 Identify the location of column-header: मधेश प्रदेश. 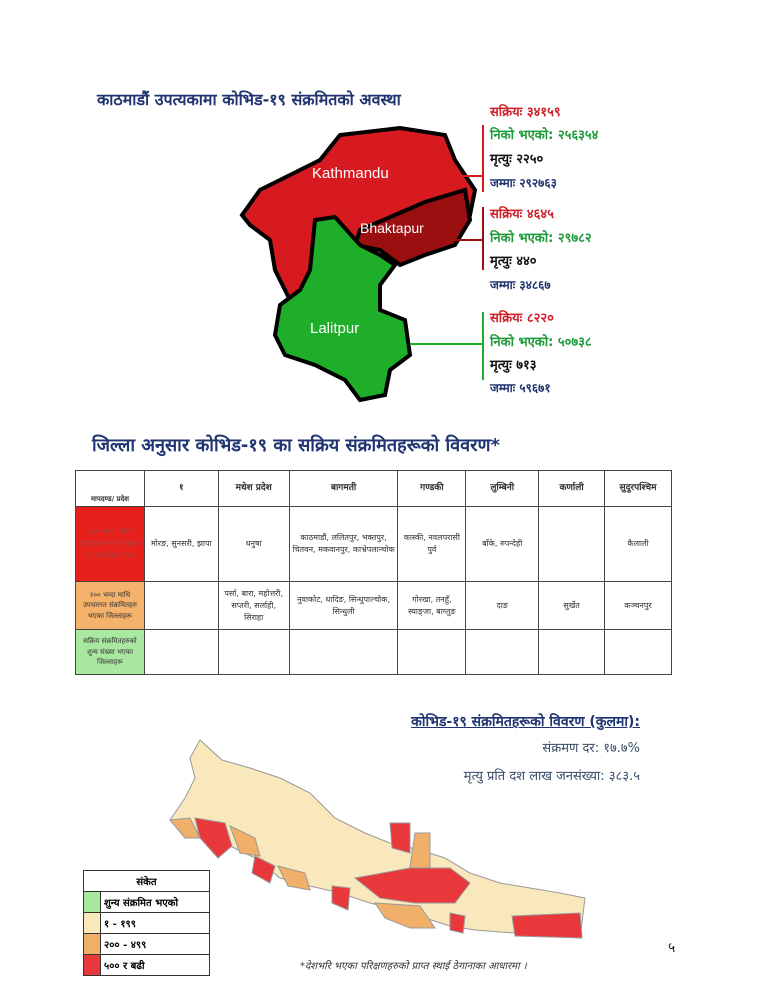
(253, 488).